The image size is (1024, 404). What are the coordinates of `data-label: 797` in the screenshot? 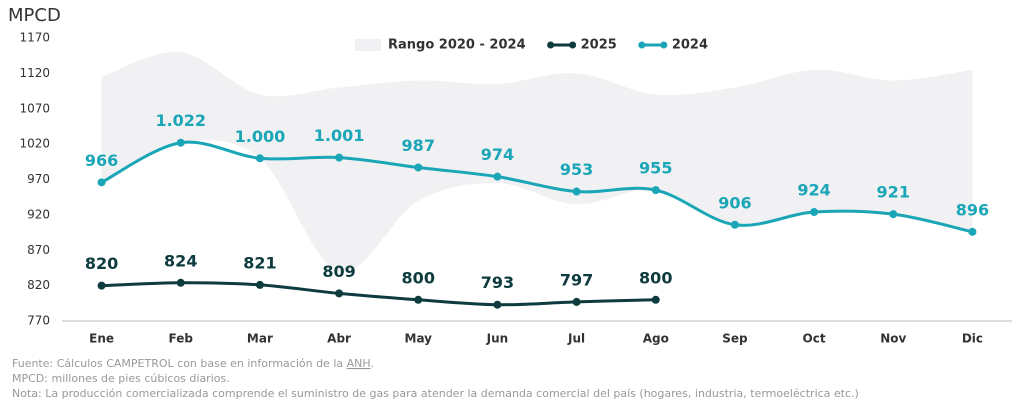 It's located at (576, 279).